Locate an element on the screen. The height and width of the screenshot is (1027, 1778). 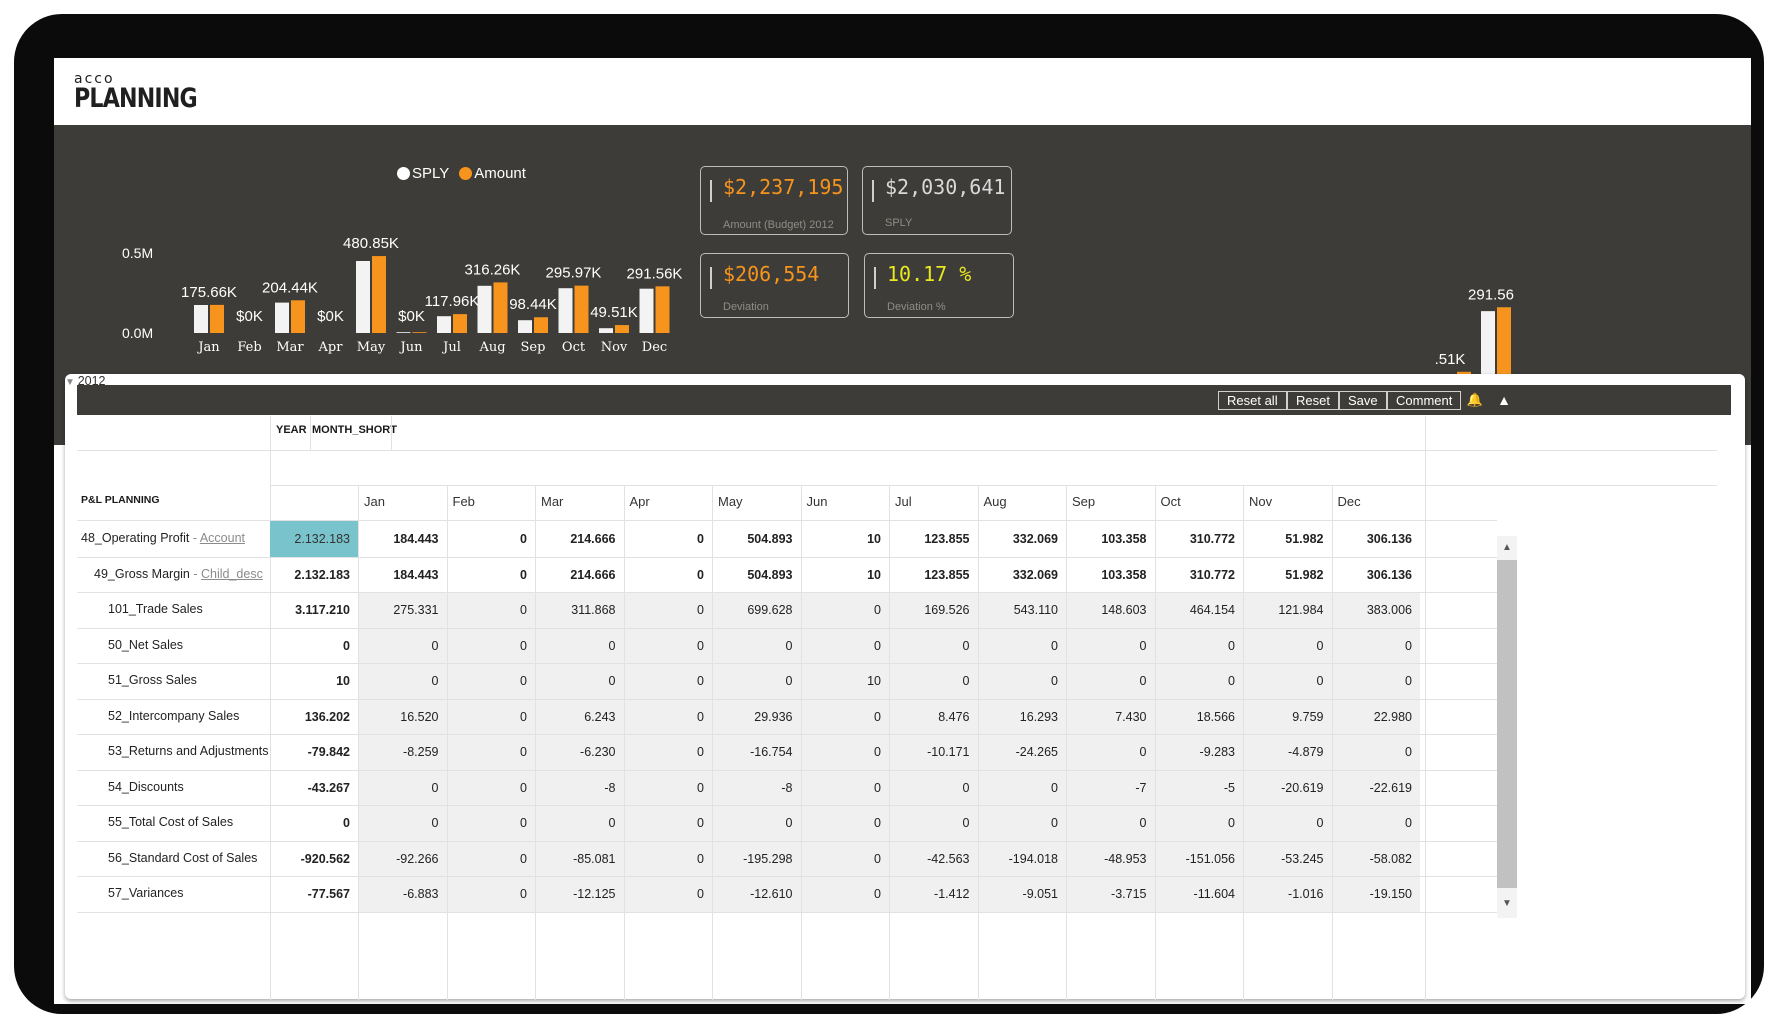
value-cell: -8 is located at coordinates (787, 787).